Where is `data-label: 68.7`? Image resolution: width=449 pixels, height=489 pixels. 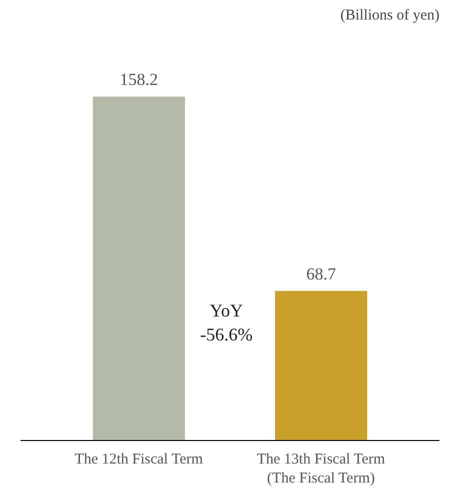 data-label: 68.7 is located at coordinates (321, 274).